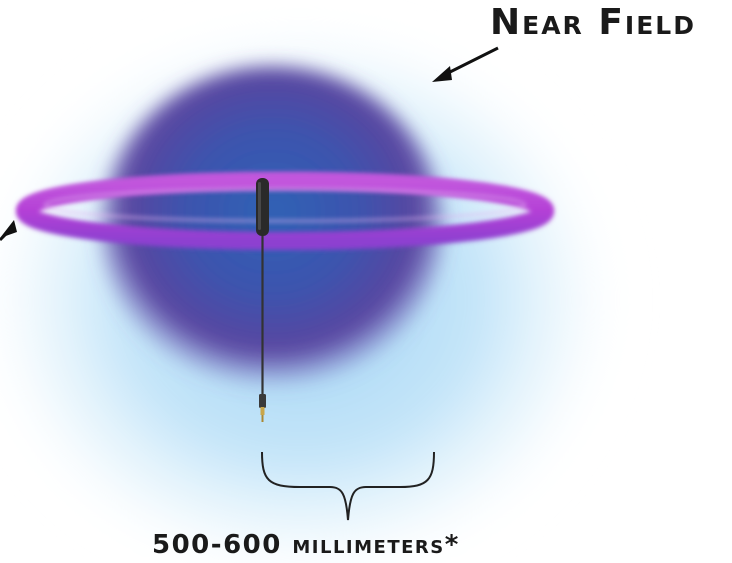 Image resolution: width=732 pixels, height=563 pixels. Describe the element at coordinates (465, 64) in the screenshot. I see `near-field-arrow` at that location.